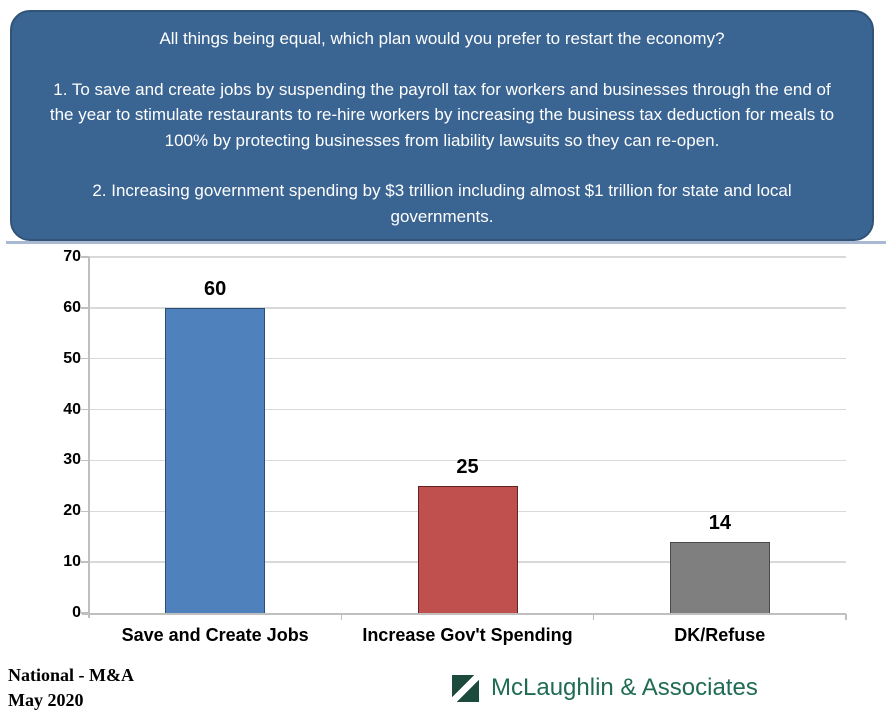 This screenshot has width=886, height=718. I want to click on y-axis-line, so click(89, 437).